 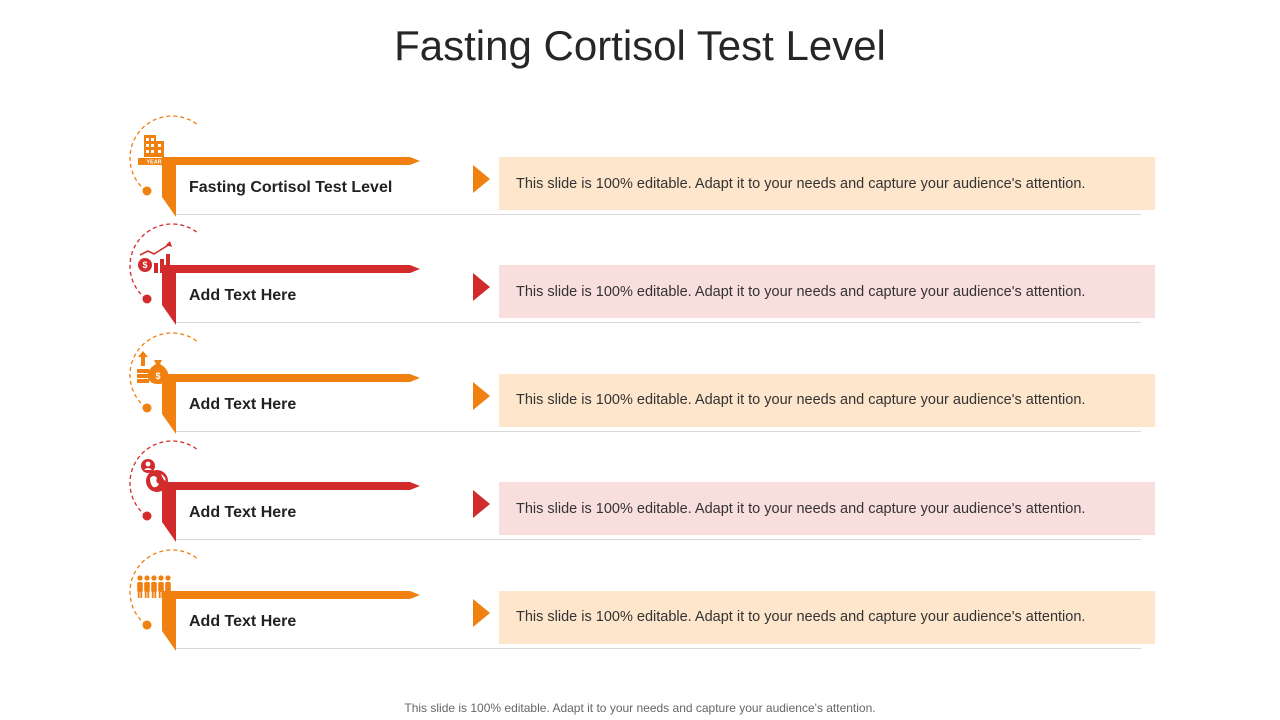 What do you see at coordinates (154, 476) in the screenshot?
I see `globe-user-icon` at bounding box center [154, 476].